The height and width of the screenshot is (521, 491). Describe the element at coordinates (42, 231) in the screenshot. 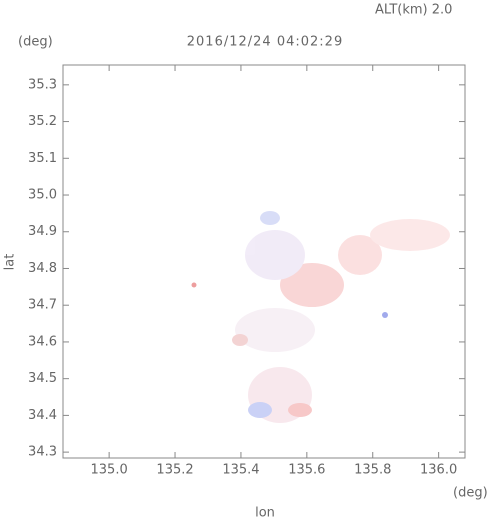

I see `y-tick-label: 34.9` at that location.